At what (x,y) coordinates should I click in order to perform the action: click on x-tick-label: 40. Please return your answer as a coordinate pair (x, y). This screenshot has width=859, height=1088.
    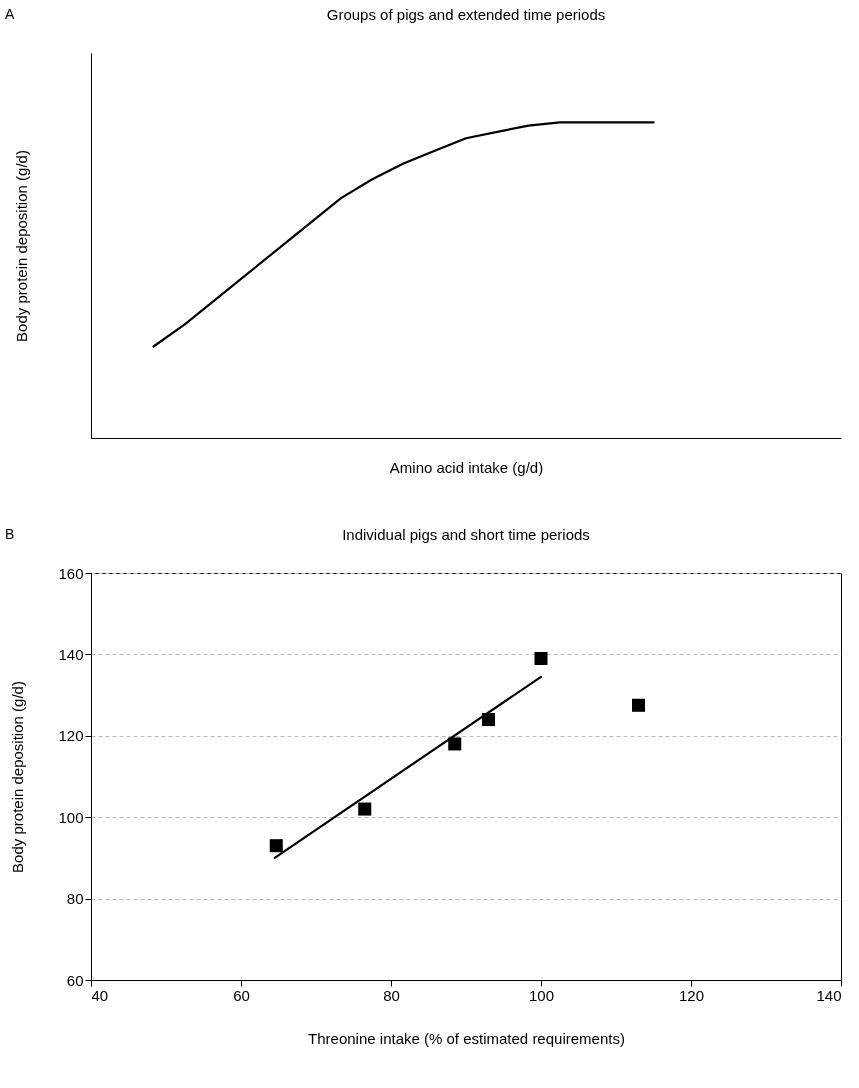
    Looking at the image, I should click on (100, 995).